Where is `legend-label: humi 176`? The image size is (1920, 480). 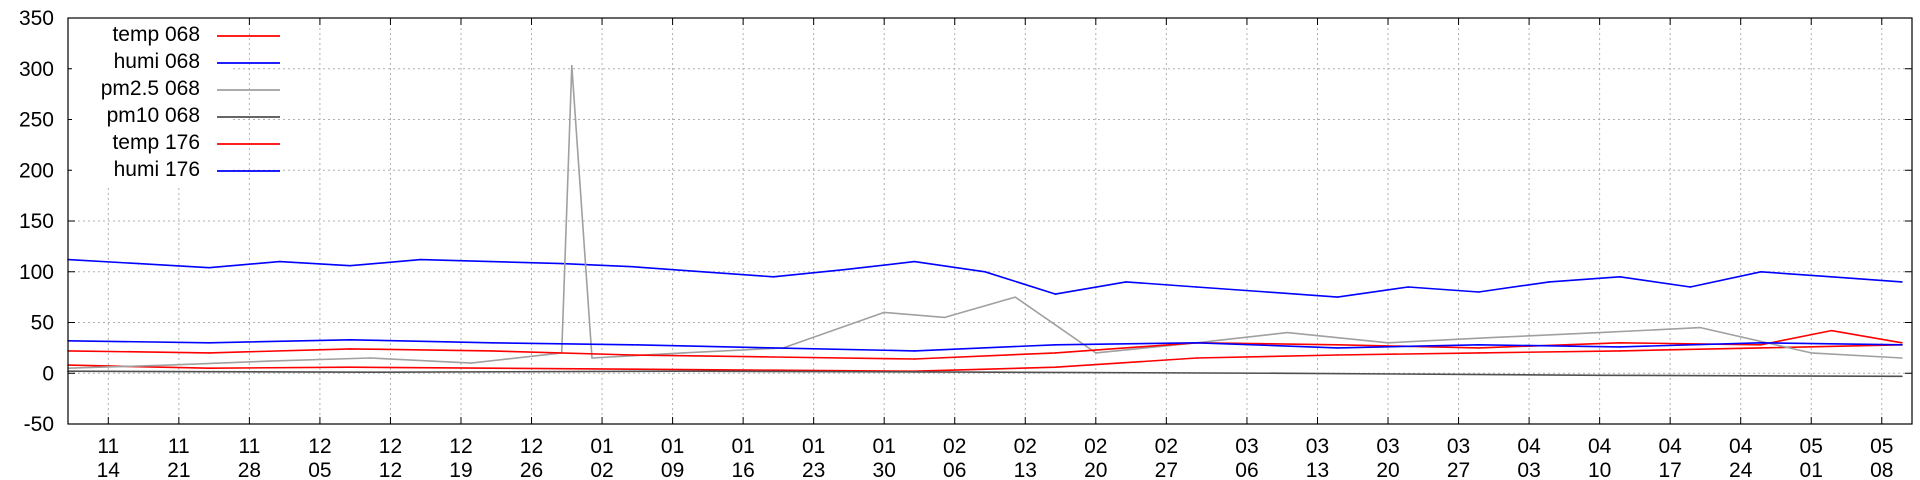 legend-label: humi 176 is located at coordinates (157, 169).